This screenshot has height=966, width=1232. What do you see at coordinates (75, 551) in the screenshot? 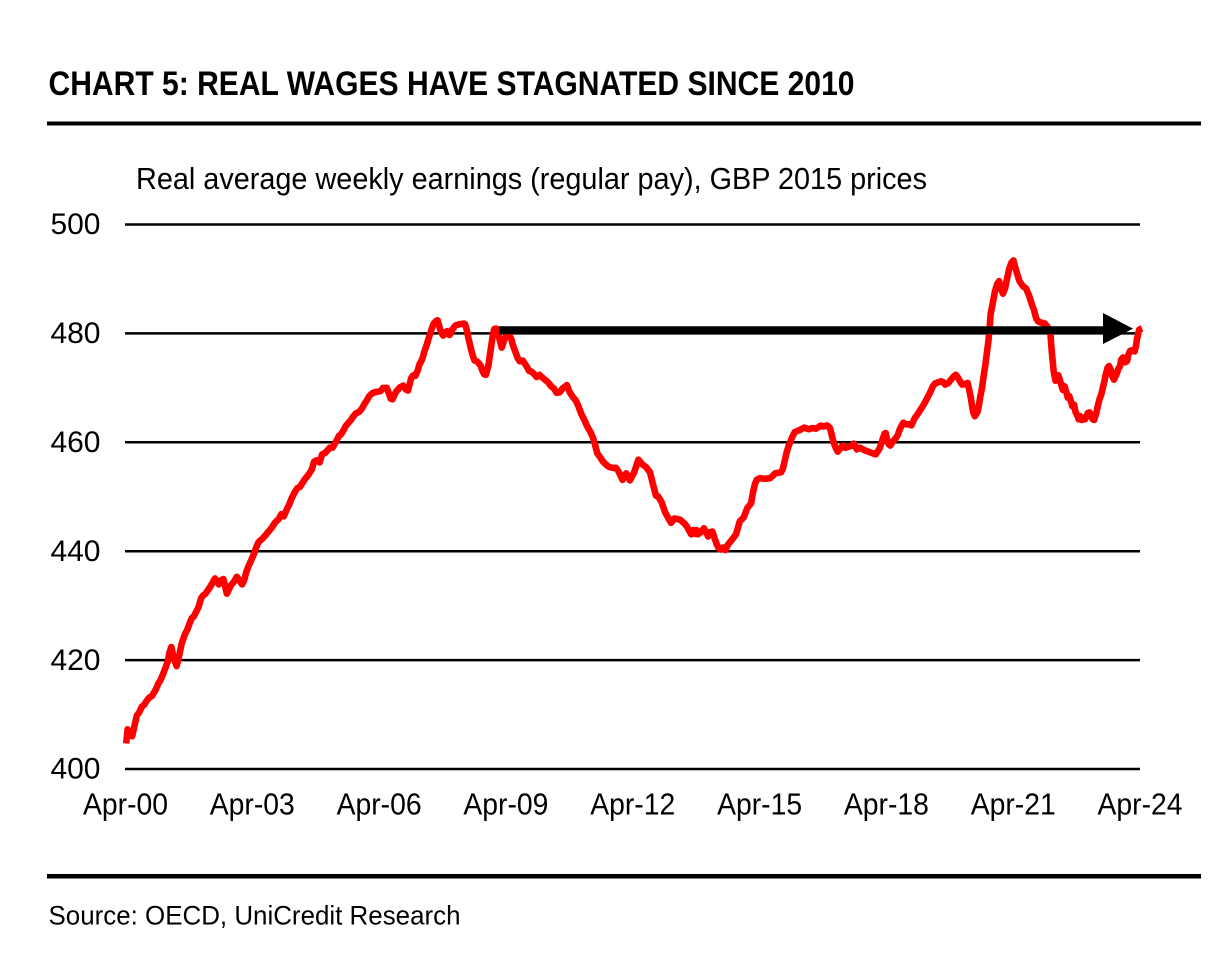
I see `svg-text: 440` at bounding box center [75, 551].